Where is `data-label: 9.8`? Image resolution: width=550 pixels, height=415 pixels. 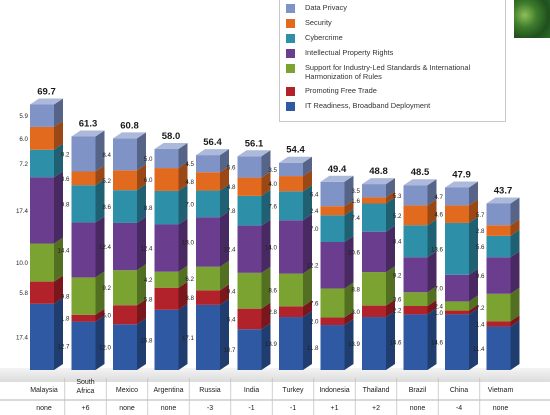
data-label: 9.8 is located at coordinates (65, 204).